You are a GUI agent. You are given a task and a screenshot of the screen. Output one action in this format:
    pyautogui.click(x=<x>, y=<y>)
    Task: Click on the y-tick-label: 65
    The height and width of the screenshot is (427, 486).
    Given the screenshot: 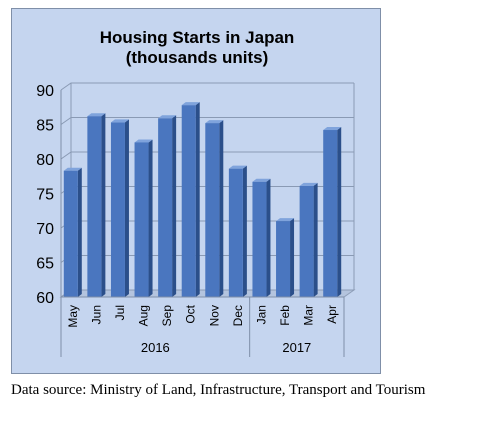 What is the action you would take?
    pyautogui.click(x=45, y=264)
    